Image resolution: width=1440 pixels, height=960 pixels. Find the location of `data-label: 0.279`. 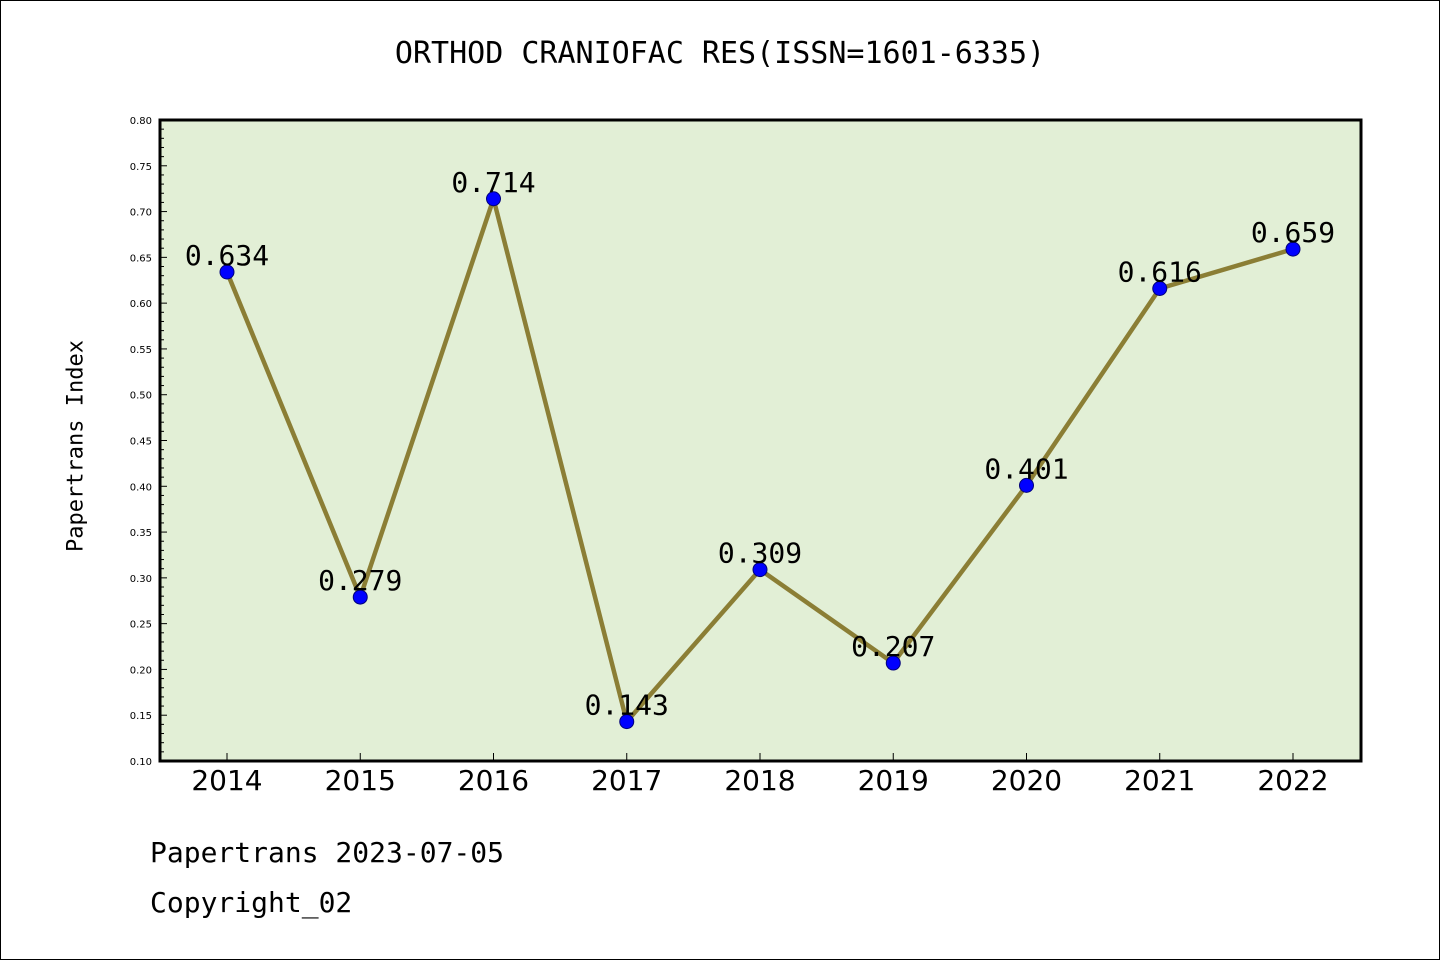

data-label: 0.279 is located at coordinates (360, 580).